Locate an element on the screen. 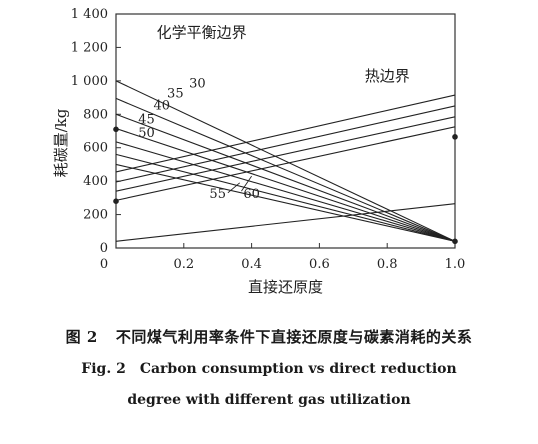 This screenshot has height=444, width=538. caption-chinese: 图 2 不同煤气利用率条件下直接还原度与碳素消耗的关系 is located at coordinates (269, 336).